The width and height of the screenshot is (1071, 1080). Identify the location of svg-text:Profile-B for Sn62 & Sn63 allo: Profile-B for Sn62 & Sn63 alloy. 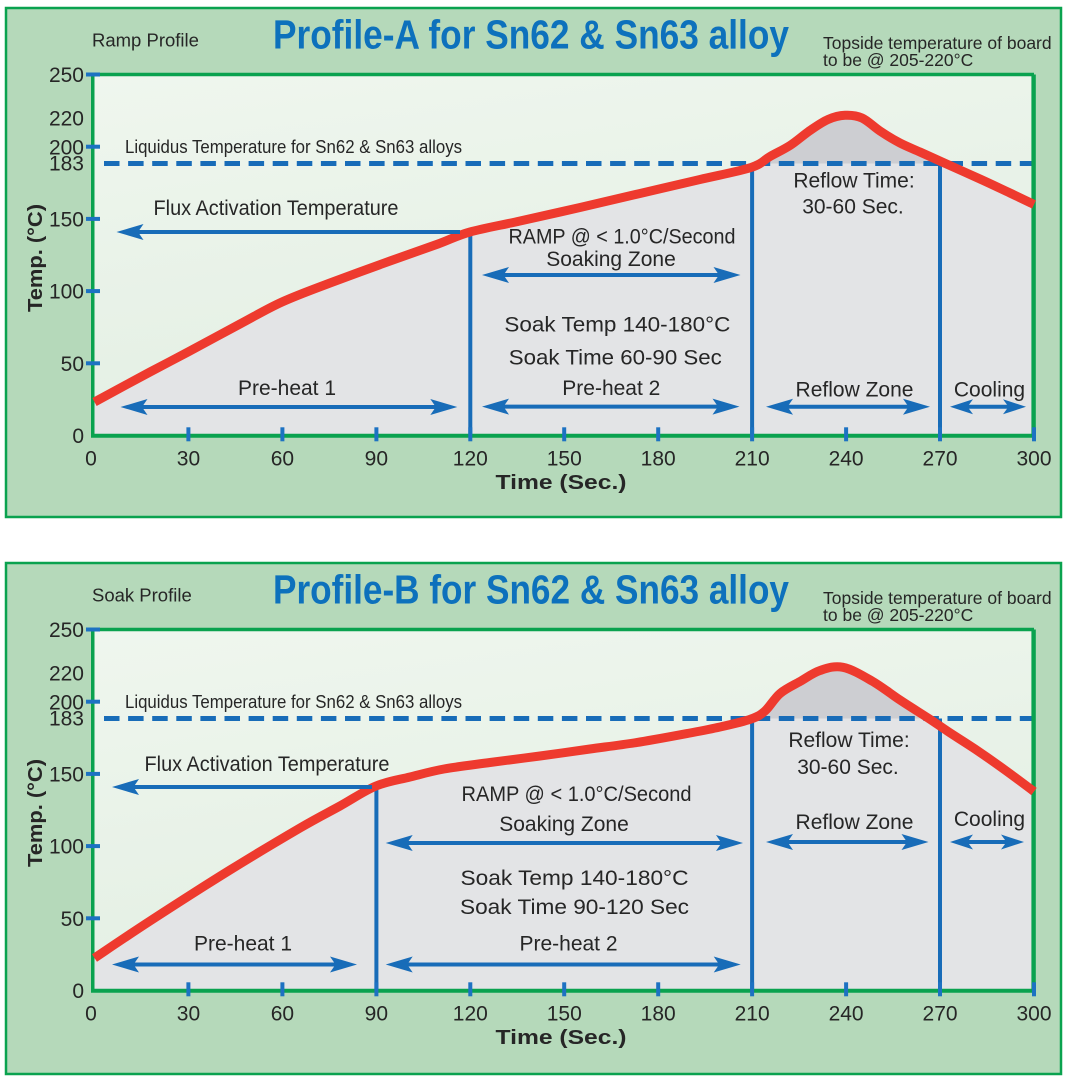
(531, 590).